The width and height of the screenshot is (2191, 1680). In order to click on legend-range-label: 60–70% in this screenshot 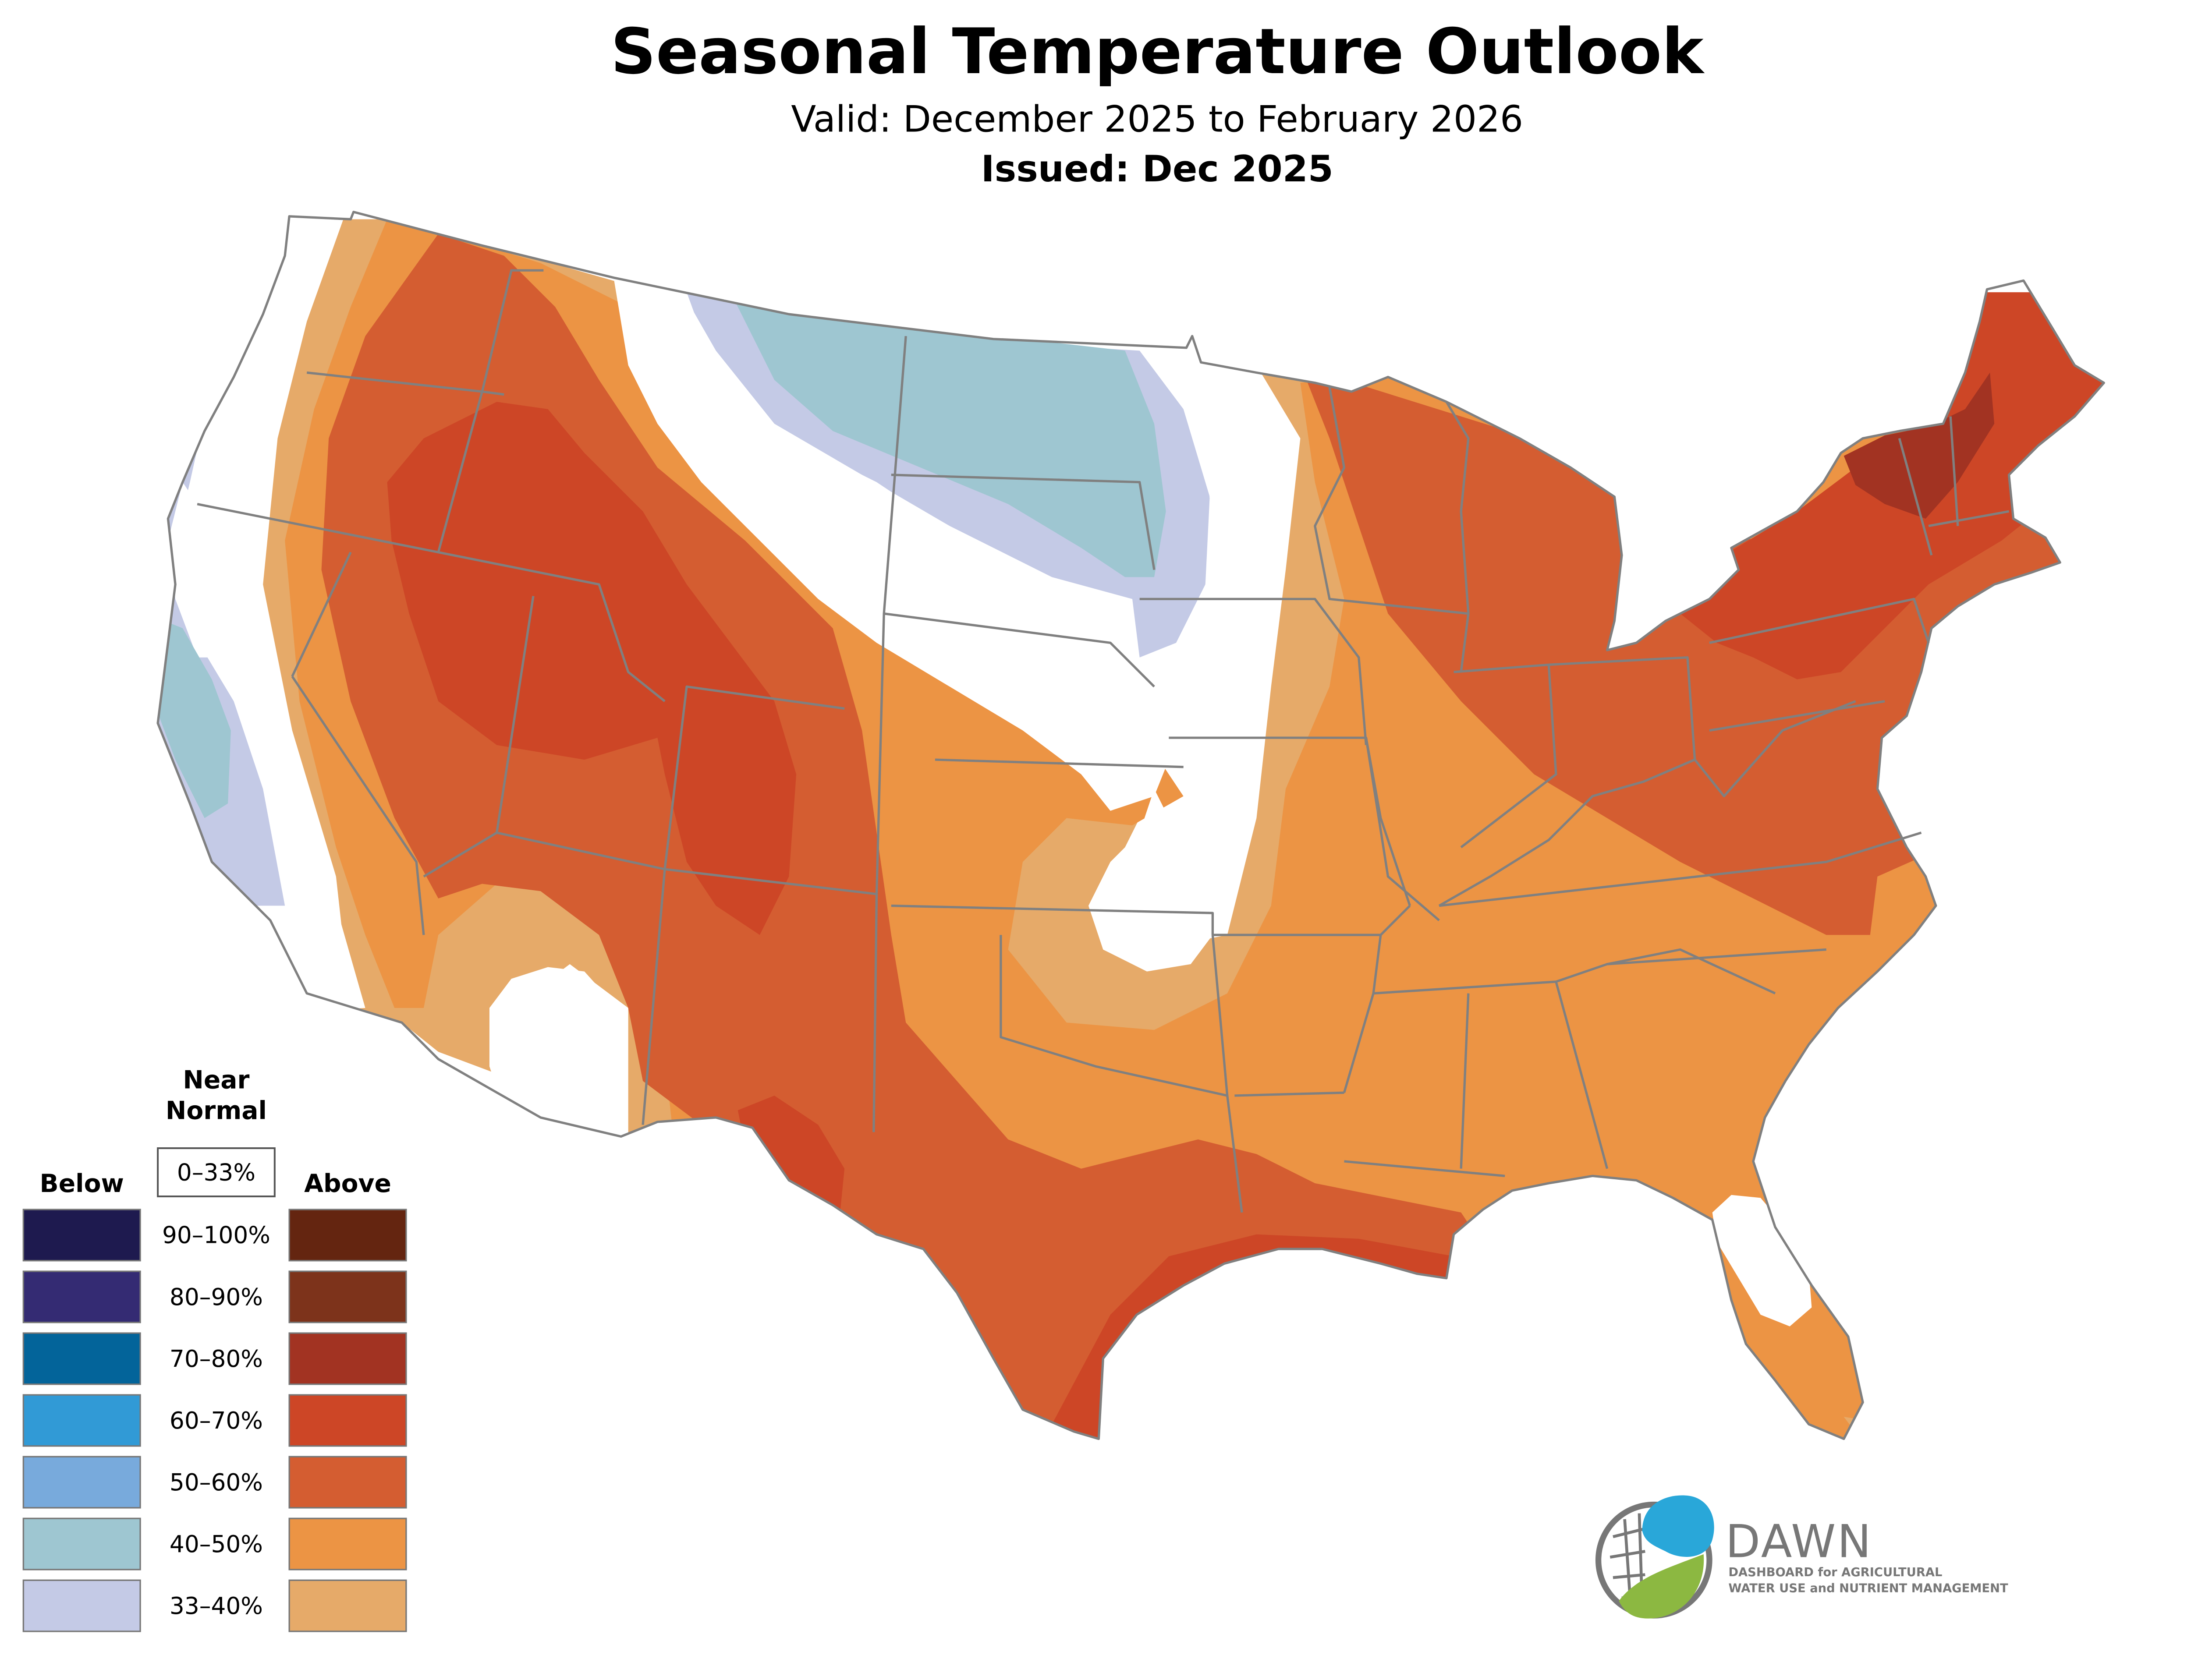, I will do `click(216, 1420)`.